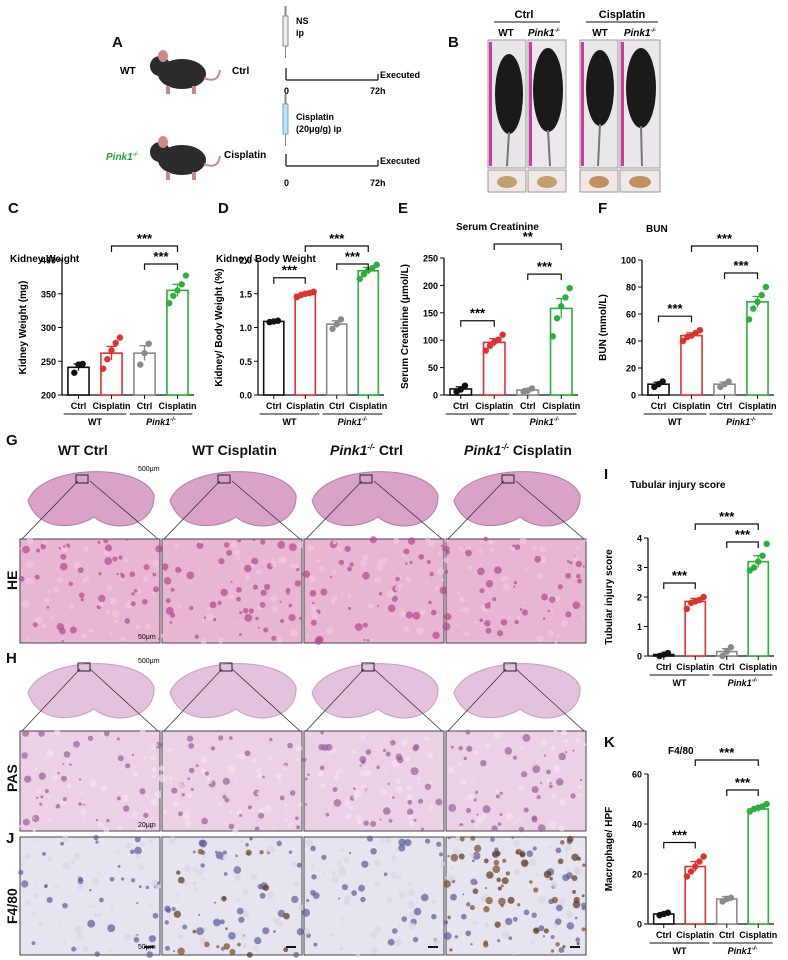 The image size is (788, 960). Describe the element at coordinates (603, 327) in the screenshot. I see `path-F-ylabel: BUN (mmol/L)` at that location.